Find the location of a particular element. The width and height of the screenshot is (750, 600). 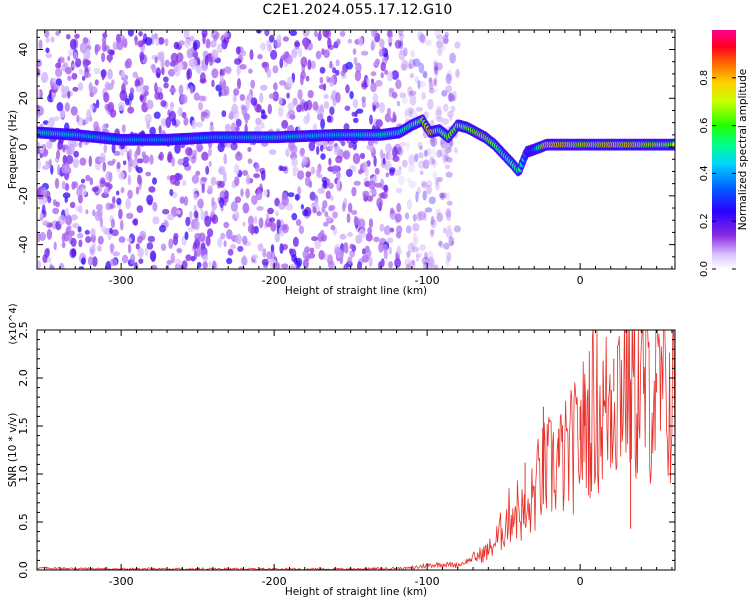

y-tick-label: 2.5 is located at coordinates (23, 330).